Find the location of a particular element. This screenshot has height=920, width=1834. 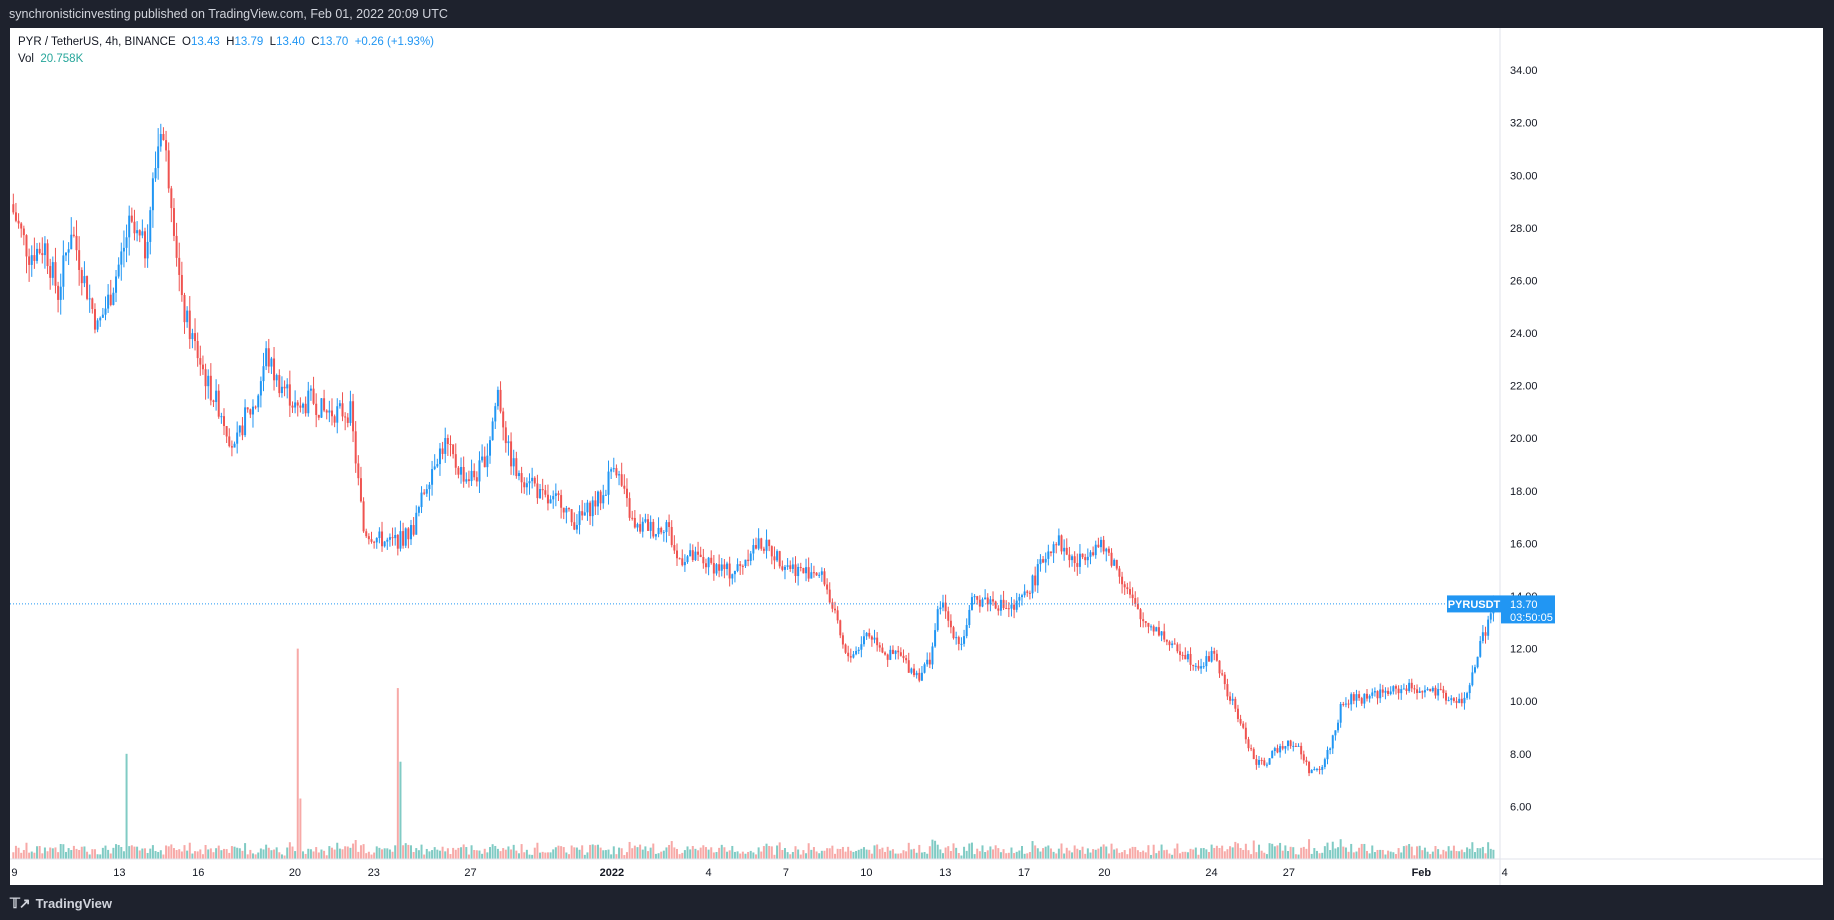

price-axis-label: 12.00 is located at coordinates (1524, 650).